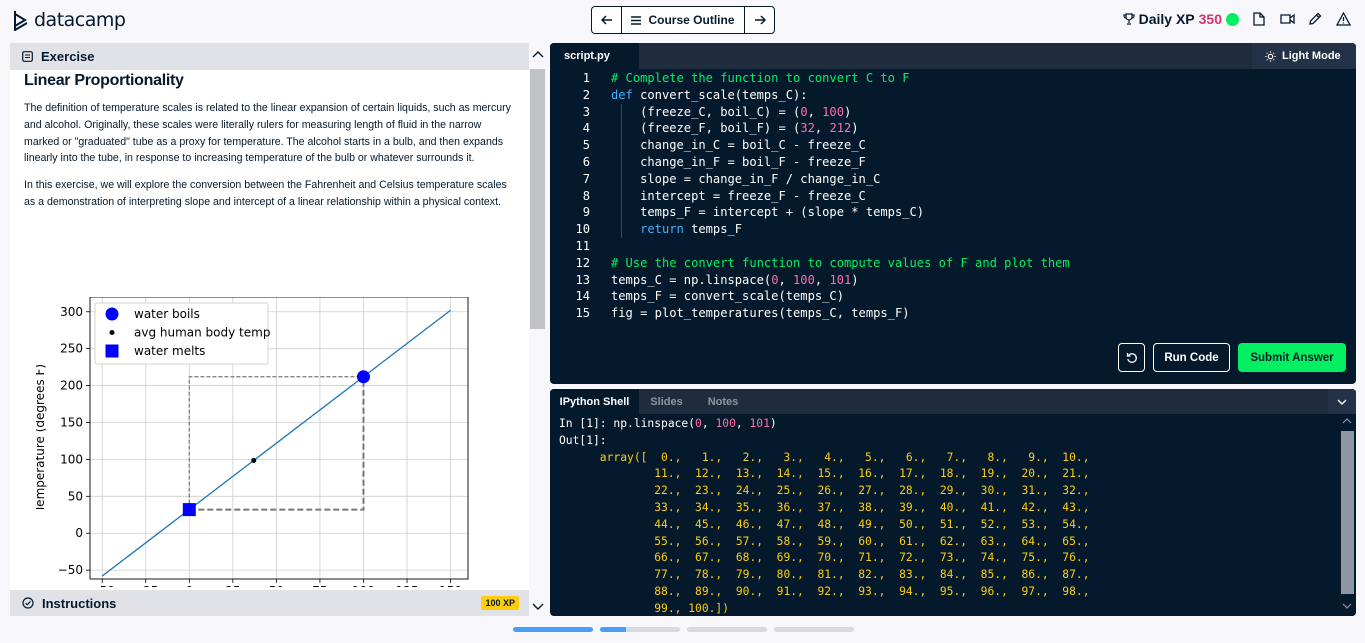  I want to click on shell-input-prompt: In [1]:, so click(586, 423).